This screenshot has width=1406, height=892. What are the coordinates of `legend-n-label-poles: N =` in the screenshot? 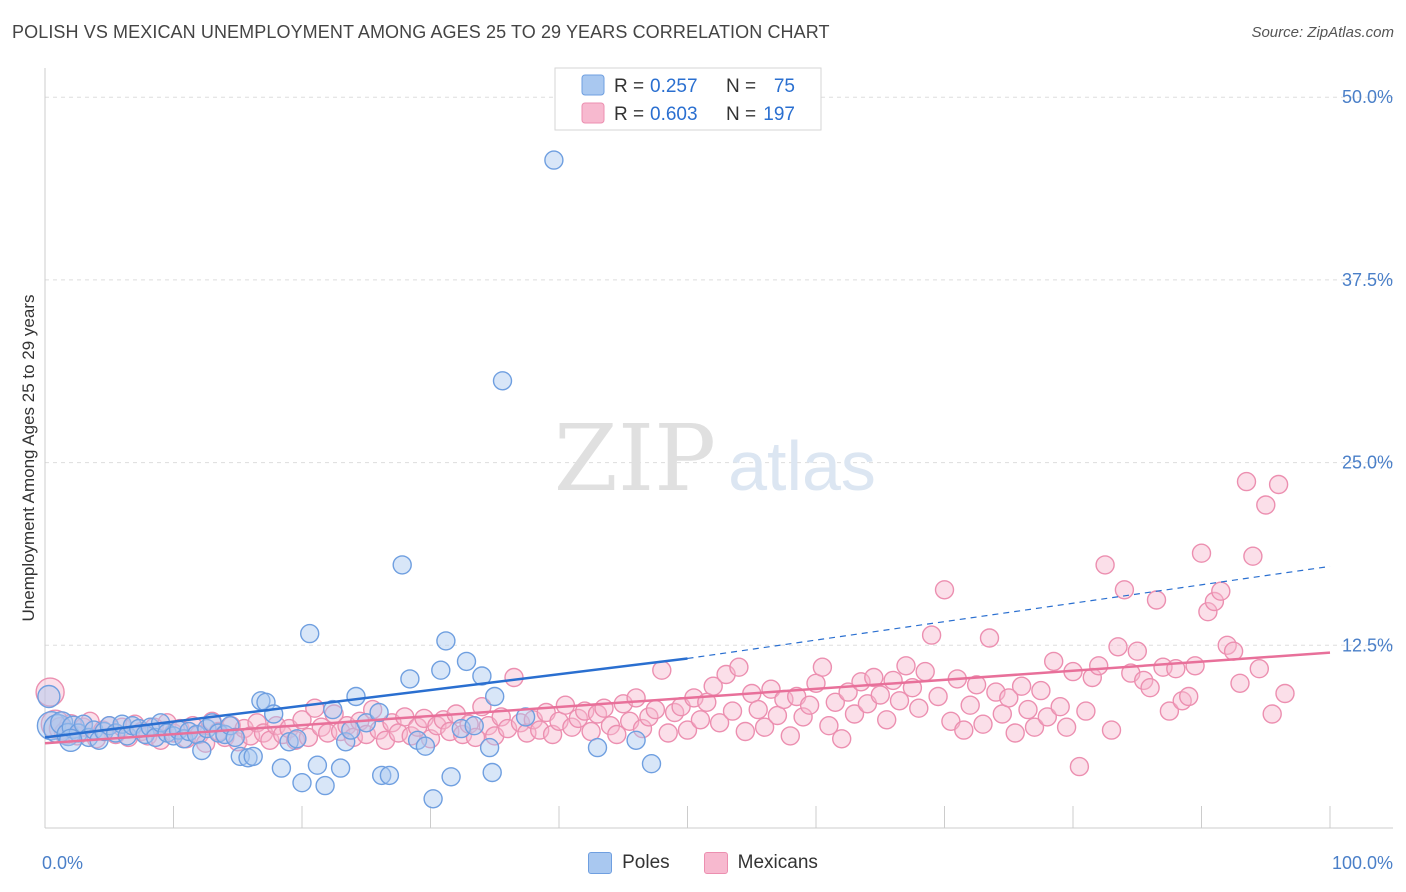 It's located at (741, 86).